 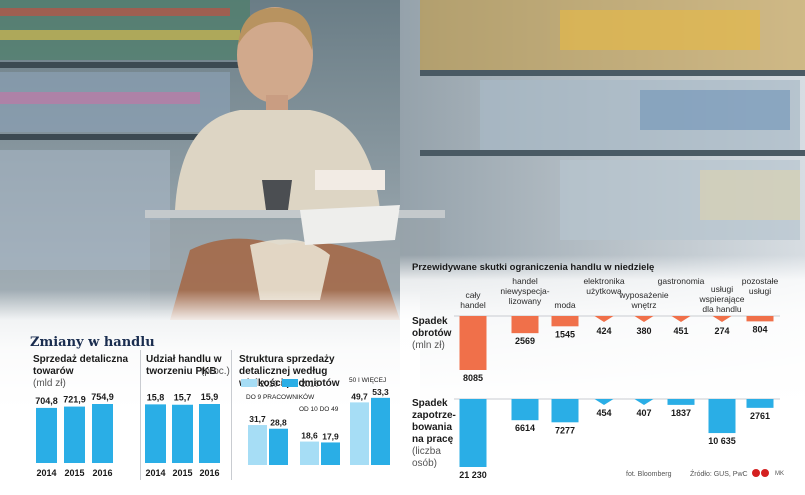 What do you see at coordinates (721, 331) in the screenshot?
I see `bar-value-label: 274` at bounding box center [721, 331].